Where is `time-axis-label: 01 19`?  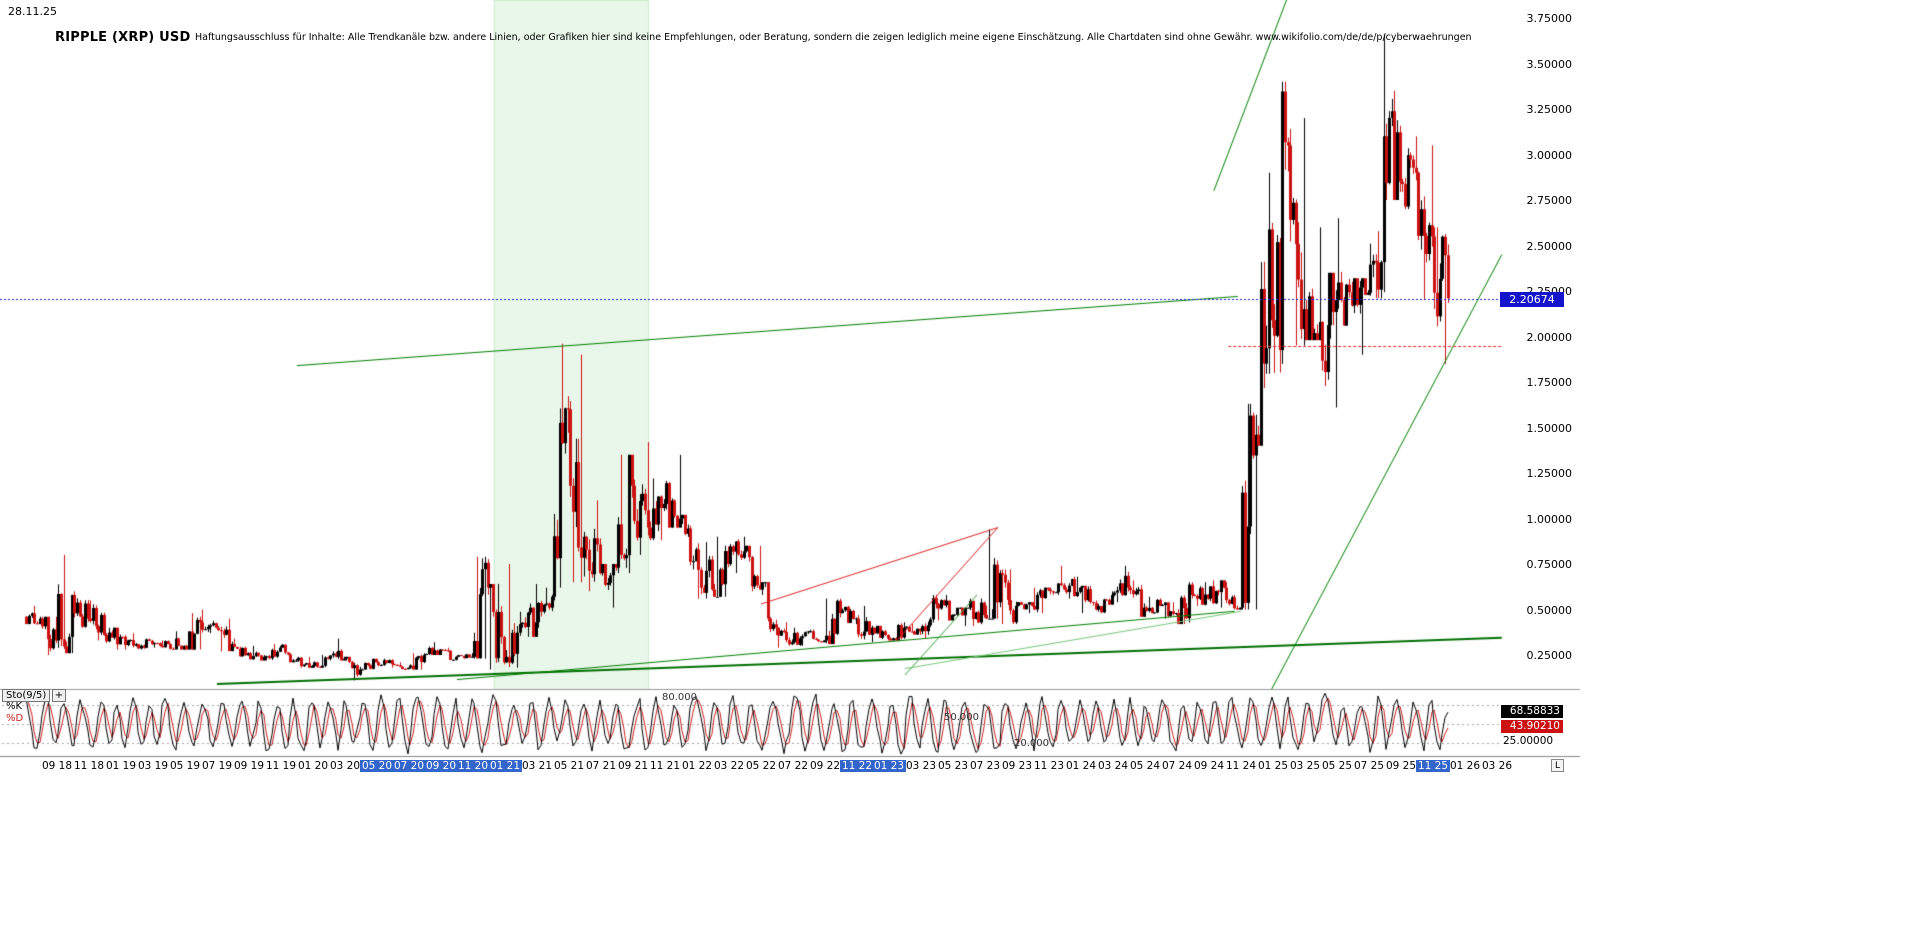
time-axis-label: 01 19 is located at coordinates (121, 766).